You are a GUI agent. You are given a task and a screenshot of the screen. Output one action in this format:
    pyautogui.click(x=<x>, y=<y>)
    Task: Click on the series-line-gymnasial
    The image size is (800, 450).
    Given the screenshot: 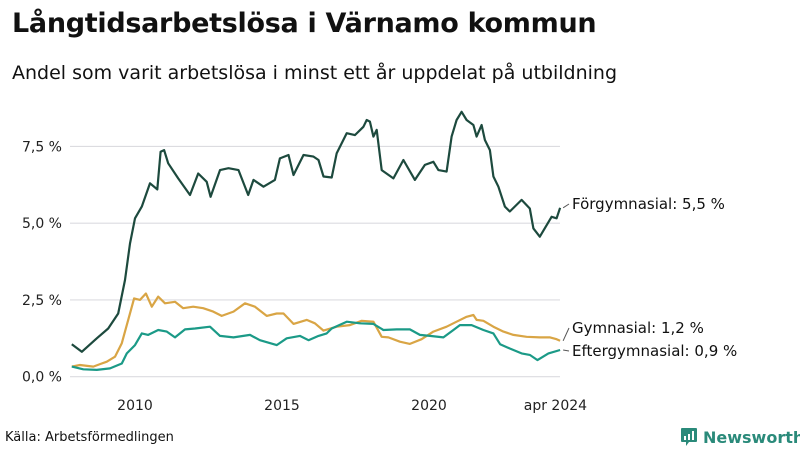 What is the action you would take?
    pyautogui.click(x=316, y=330)
    